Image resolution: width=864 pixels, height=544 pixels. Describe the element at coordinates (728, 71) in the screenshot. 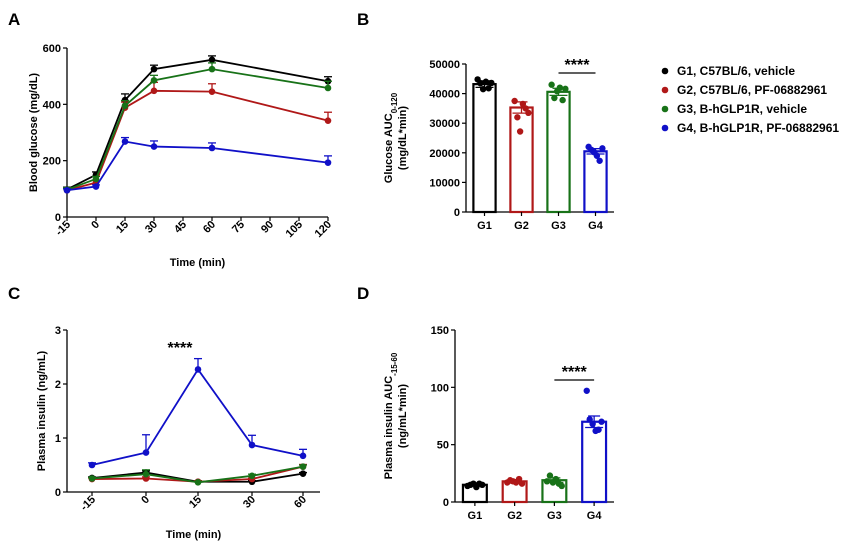

I see `legend-item-g1: G1, C57BL/6, vehicle` at that location.